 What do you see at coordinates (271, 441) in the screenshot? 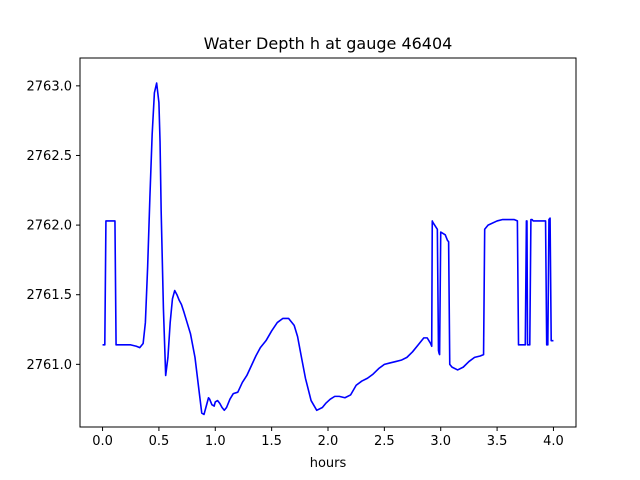
I see `x-tick-label: 1.5` at bounding box center [271, 441].